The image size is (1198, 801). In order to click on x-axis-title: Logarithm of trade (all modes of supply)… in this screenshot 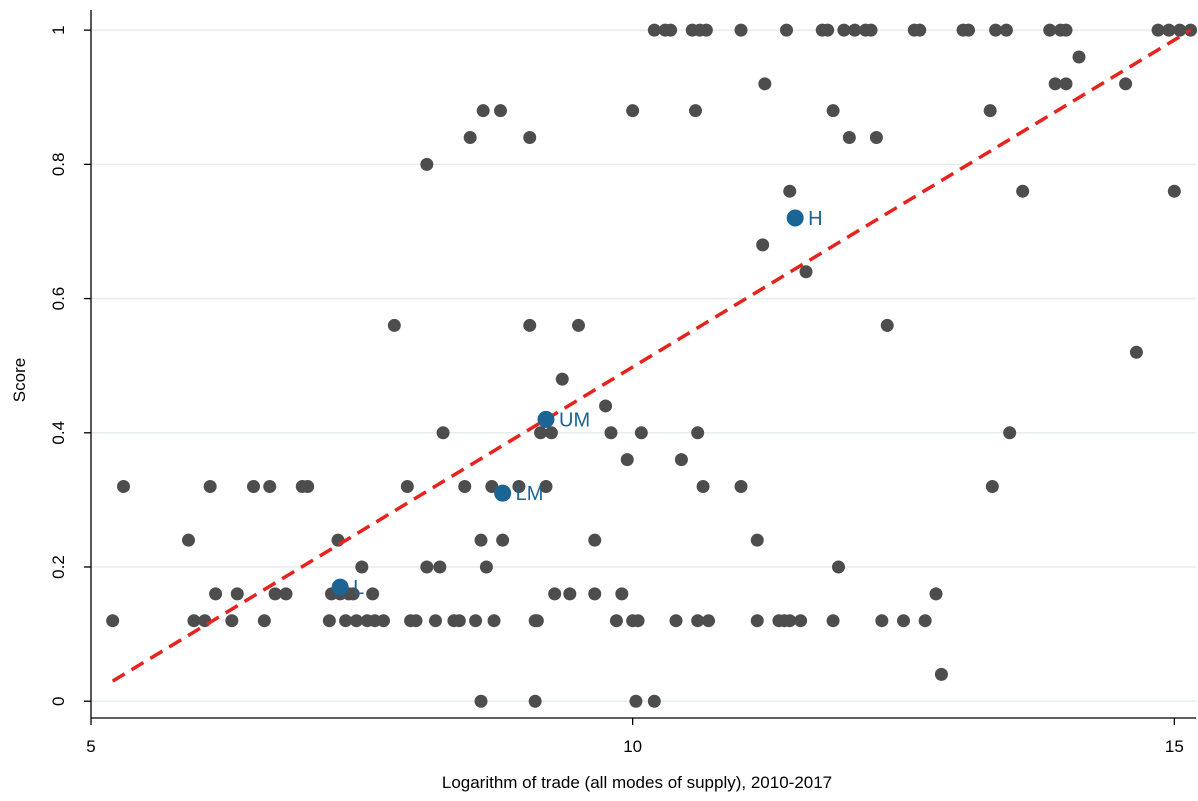, I will do `click(637, 782)`.